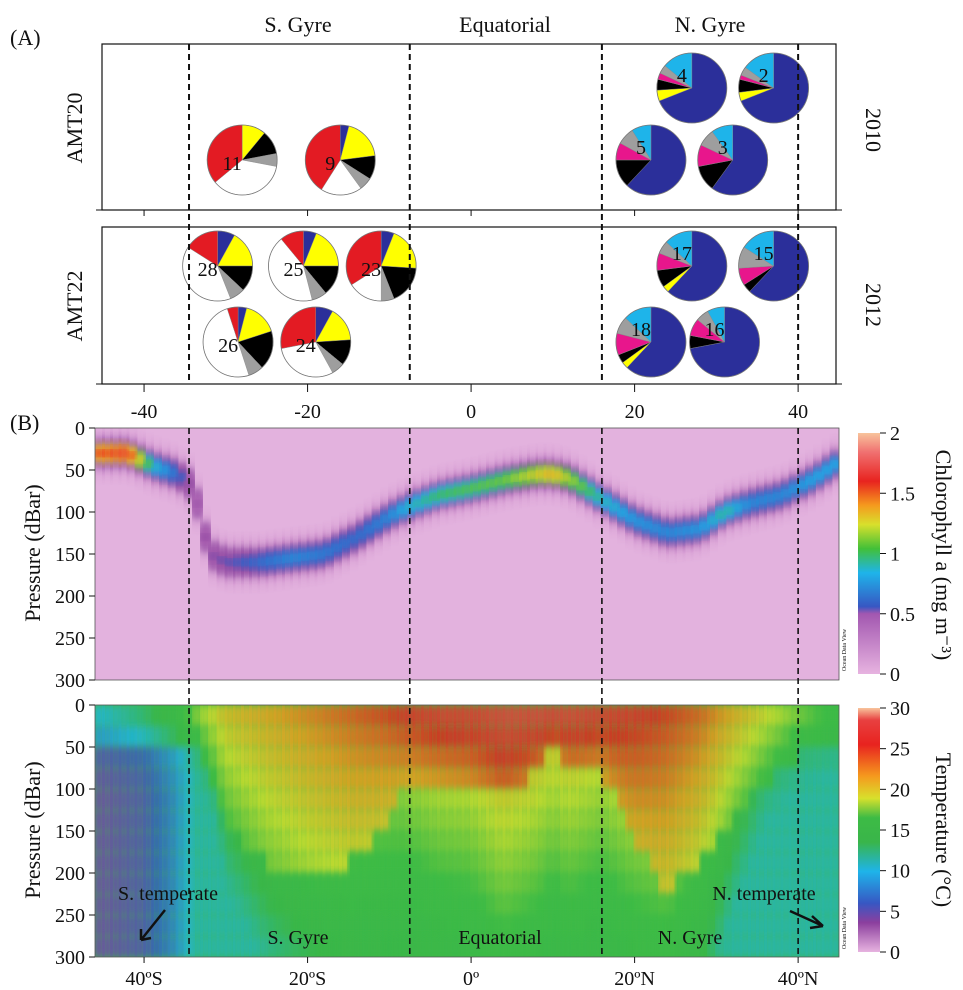 The height and width of the screenshot is (990, 963). I want to click on chlorophyll-y-label: Pressure (dBar), so click(32, 552).